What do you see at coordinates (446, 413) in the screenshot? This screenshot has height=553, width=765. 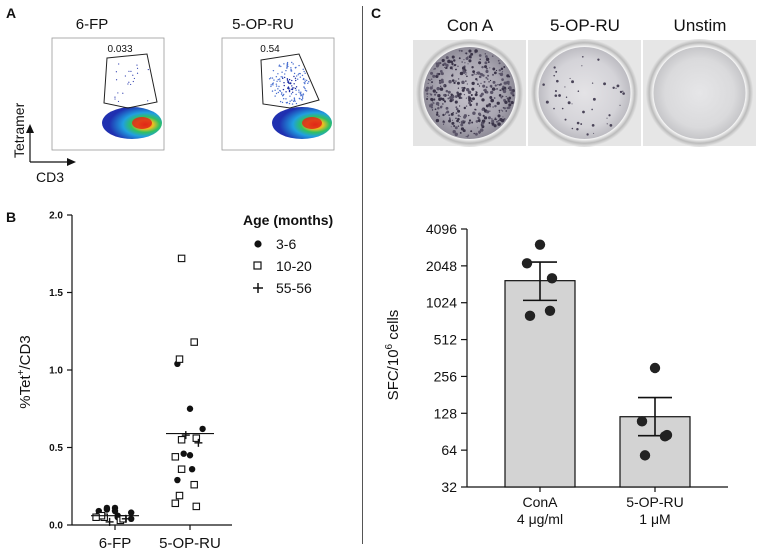 I see `bar-y-tick-label: 128` at bounding box center [446, 413].